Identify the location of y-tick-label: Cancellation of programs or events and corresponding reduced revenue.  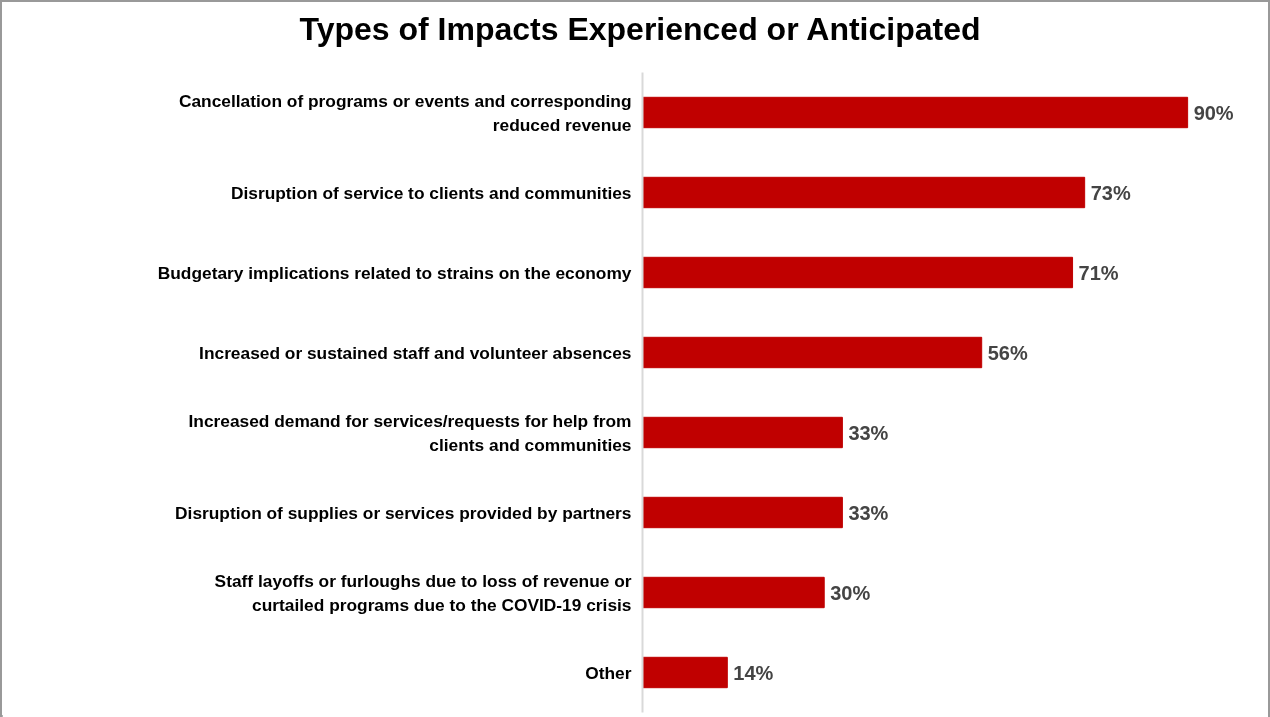
(405, 112).